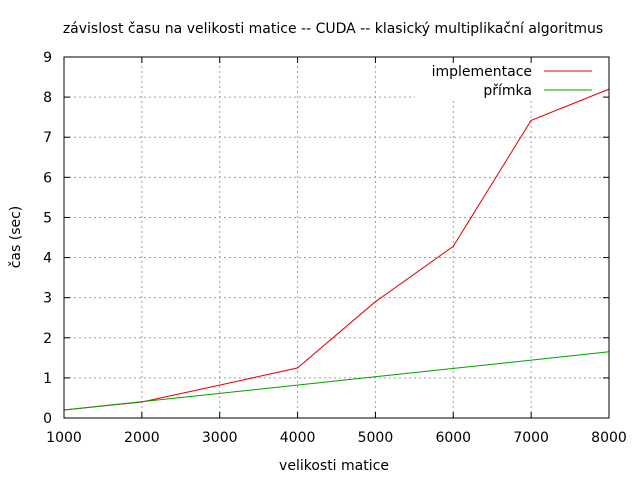  Describe the element at coordinates (47, 138) in the screenshot. I see `y-tick-label: 7` at that location.